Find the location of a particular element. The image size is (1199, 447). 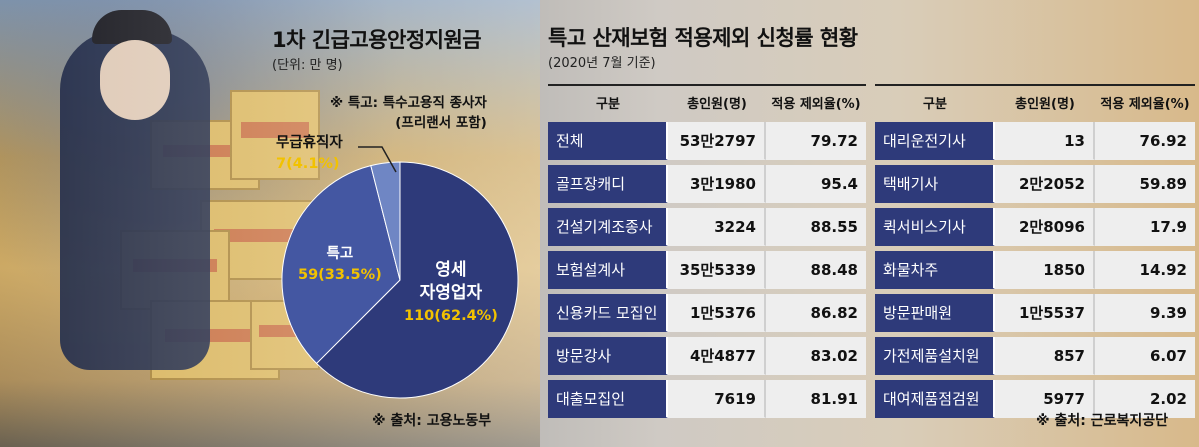

table-row: 방문강사 4만4877 83.02 is located at coordinates (707, 356).